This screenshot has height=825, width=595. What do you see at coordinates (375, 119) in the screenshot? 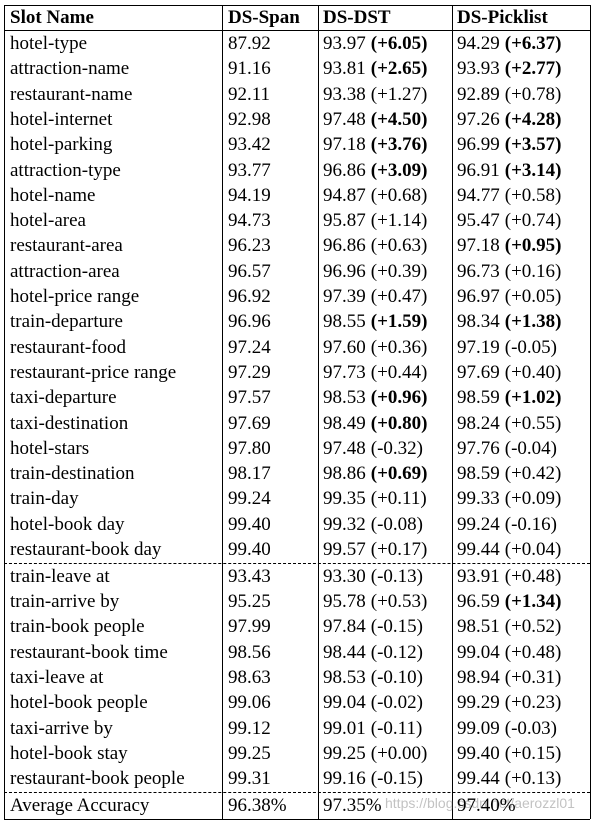
I see `score-cell: 97.48 (+4.50)` at bounding box center [375, 119].